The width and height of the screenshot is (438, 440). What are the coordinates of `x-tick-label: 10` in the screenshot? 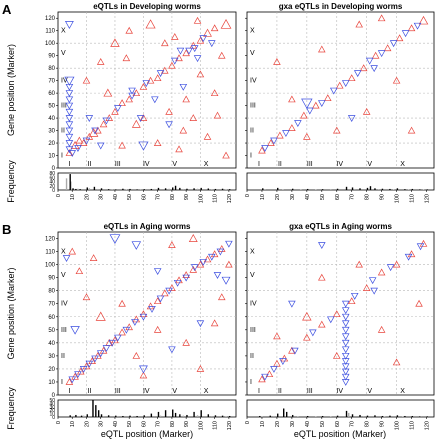 It's located at (263, 197).